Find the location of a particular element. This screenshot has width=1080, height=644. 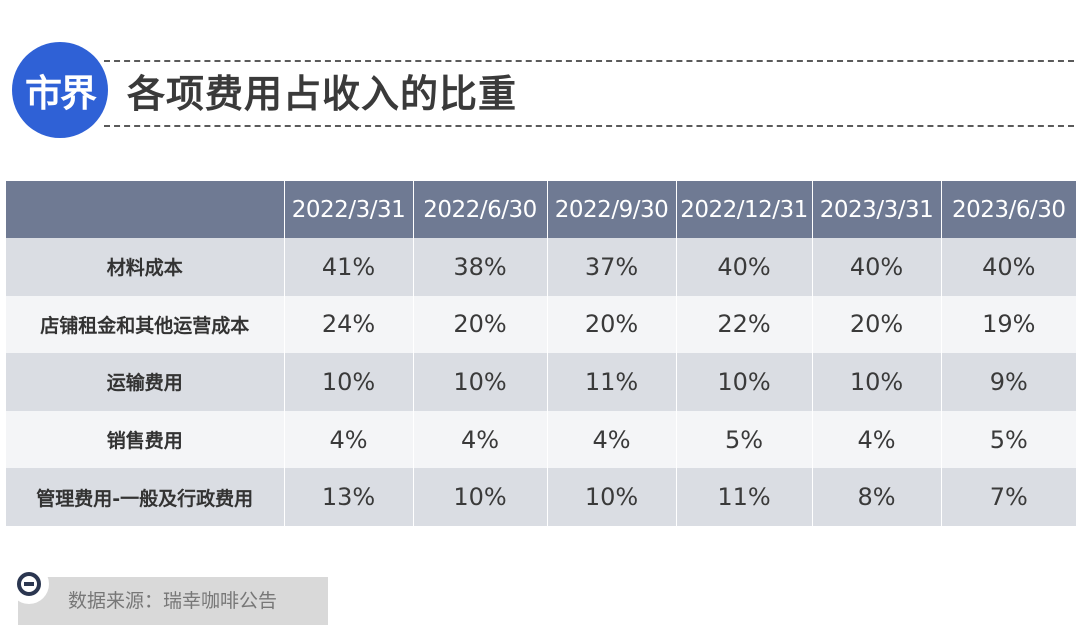

row-label: 销售费用 is located at coordinates (145, 439).